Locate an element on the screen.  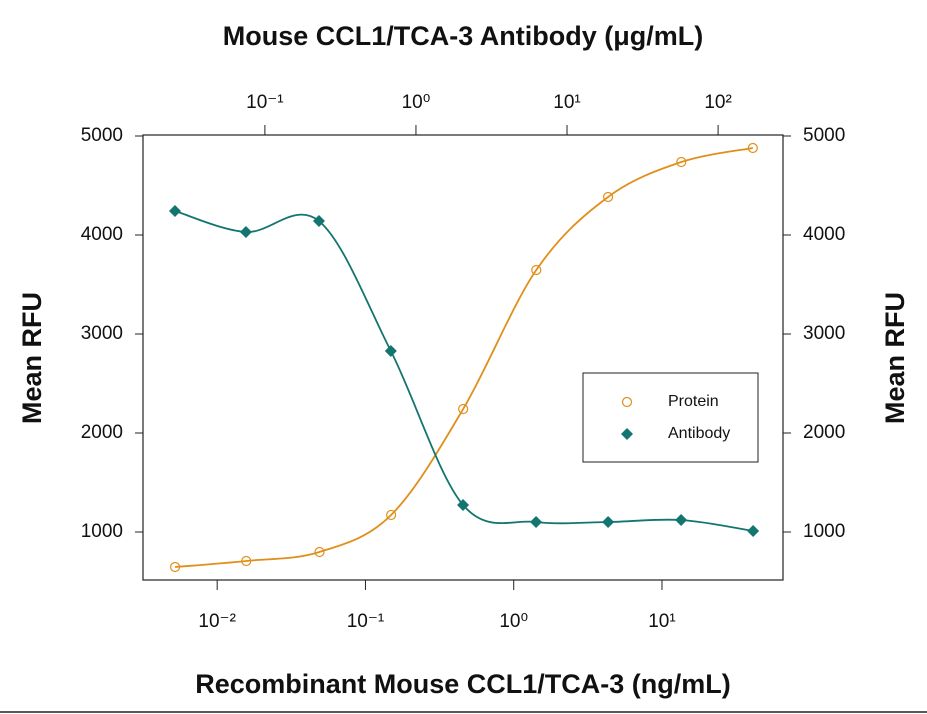
y-tick-label: 3000 is located at coordinates (102, 333).